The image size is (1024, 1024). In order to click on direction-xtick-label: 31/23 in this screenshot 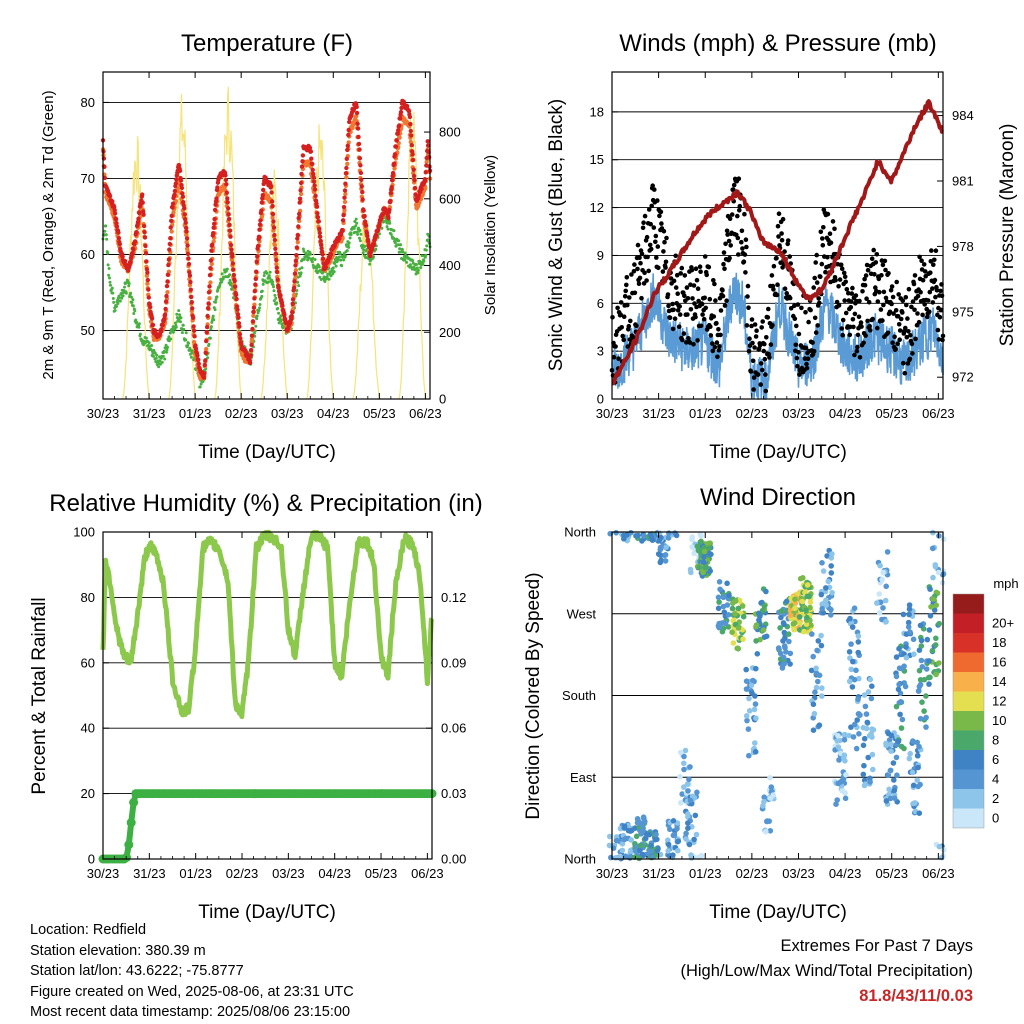, I will do `click(658, 873)`.